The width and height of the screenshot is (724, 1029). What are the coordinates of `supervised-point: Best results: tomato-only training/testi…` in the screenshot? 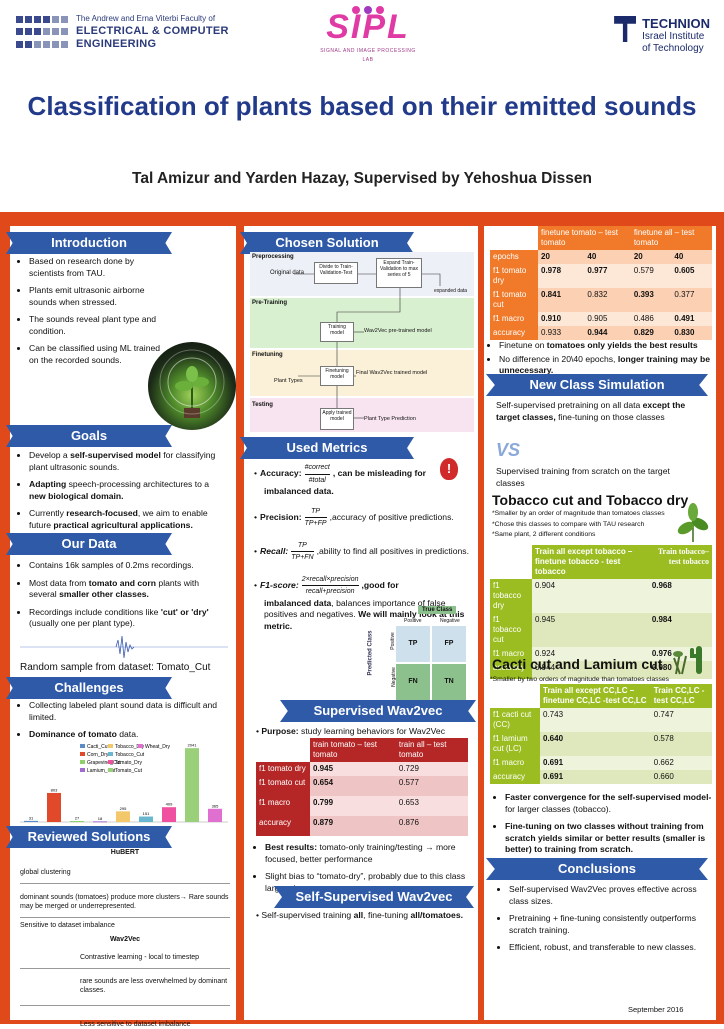 It's located at (370, 853).